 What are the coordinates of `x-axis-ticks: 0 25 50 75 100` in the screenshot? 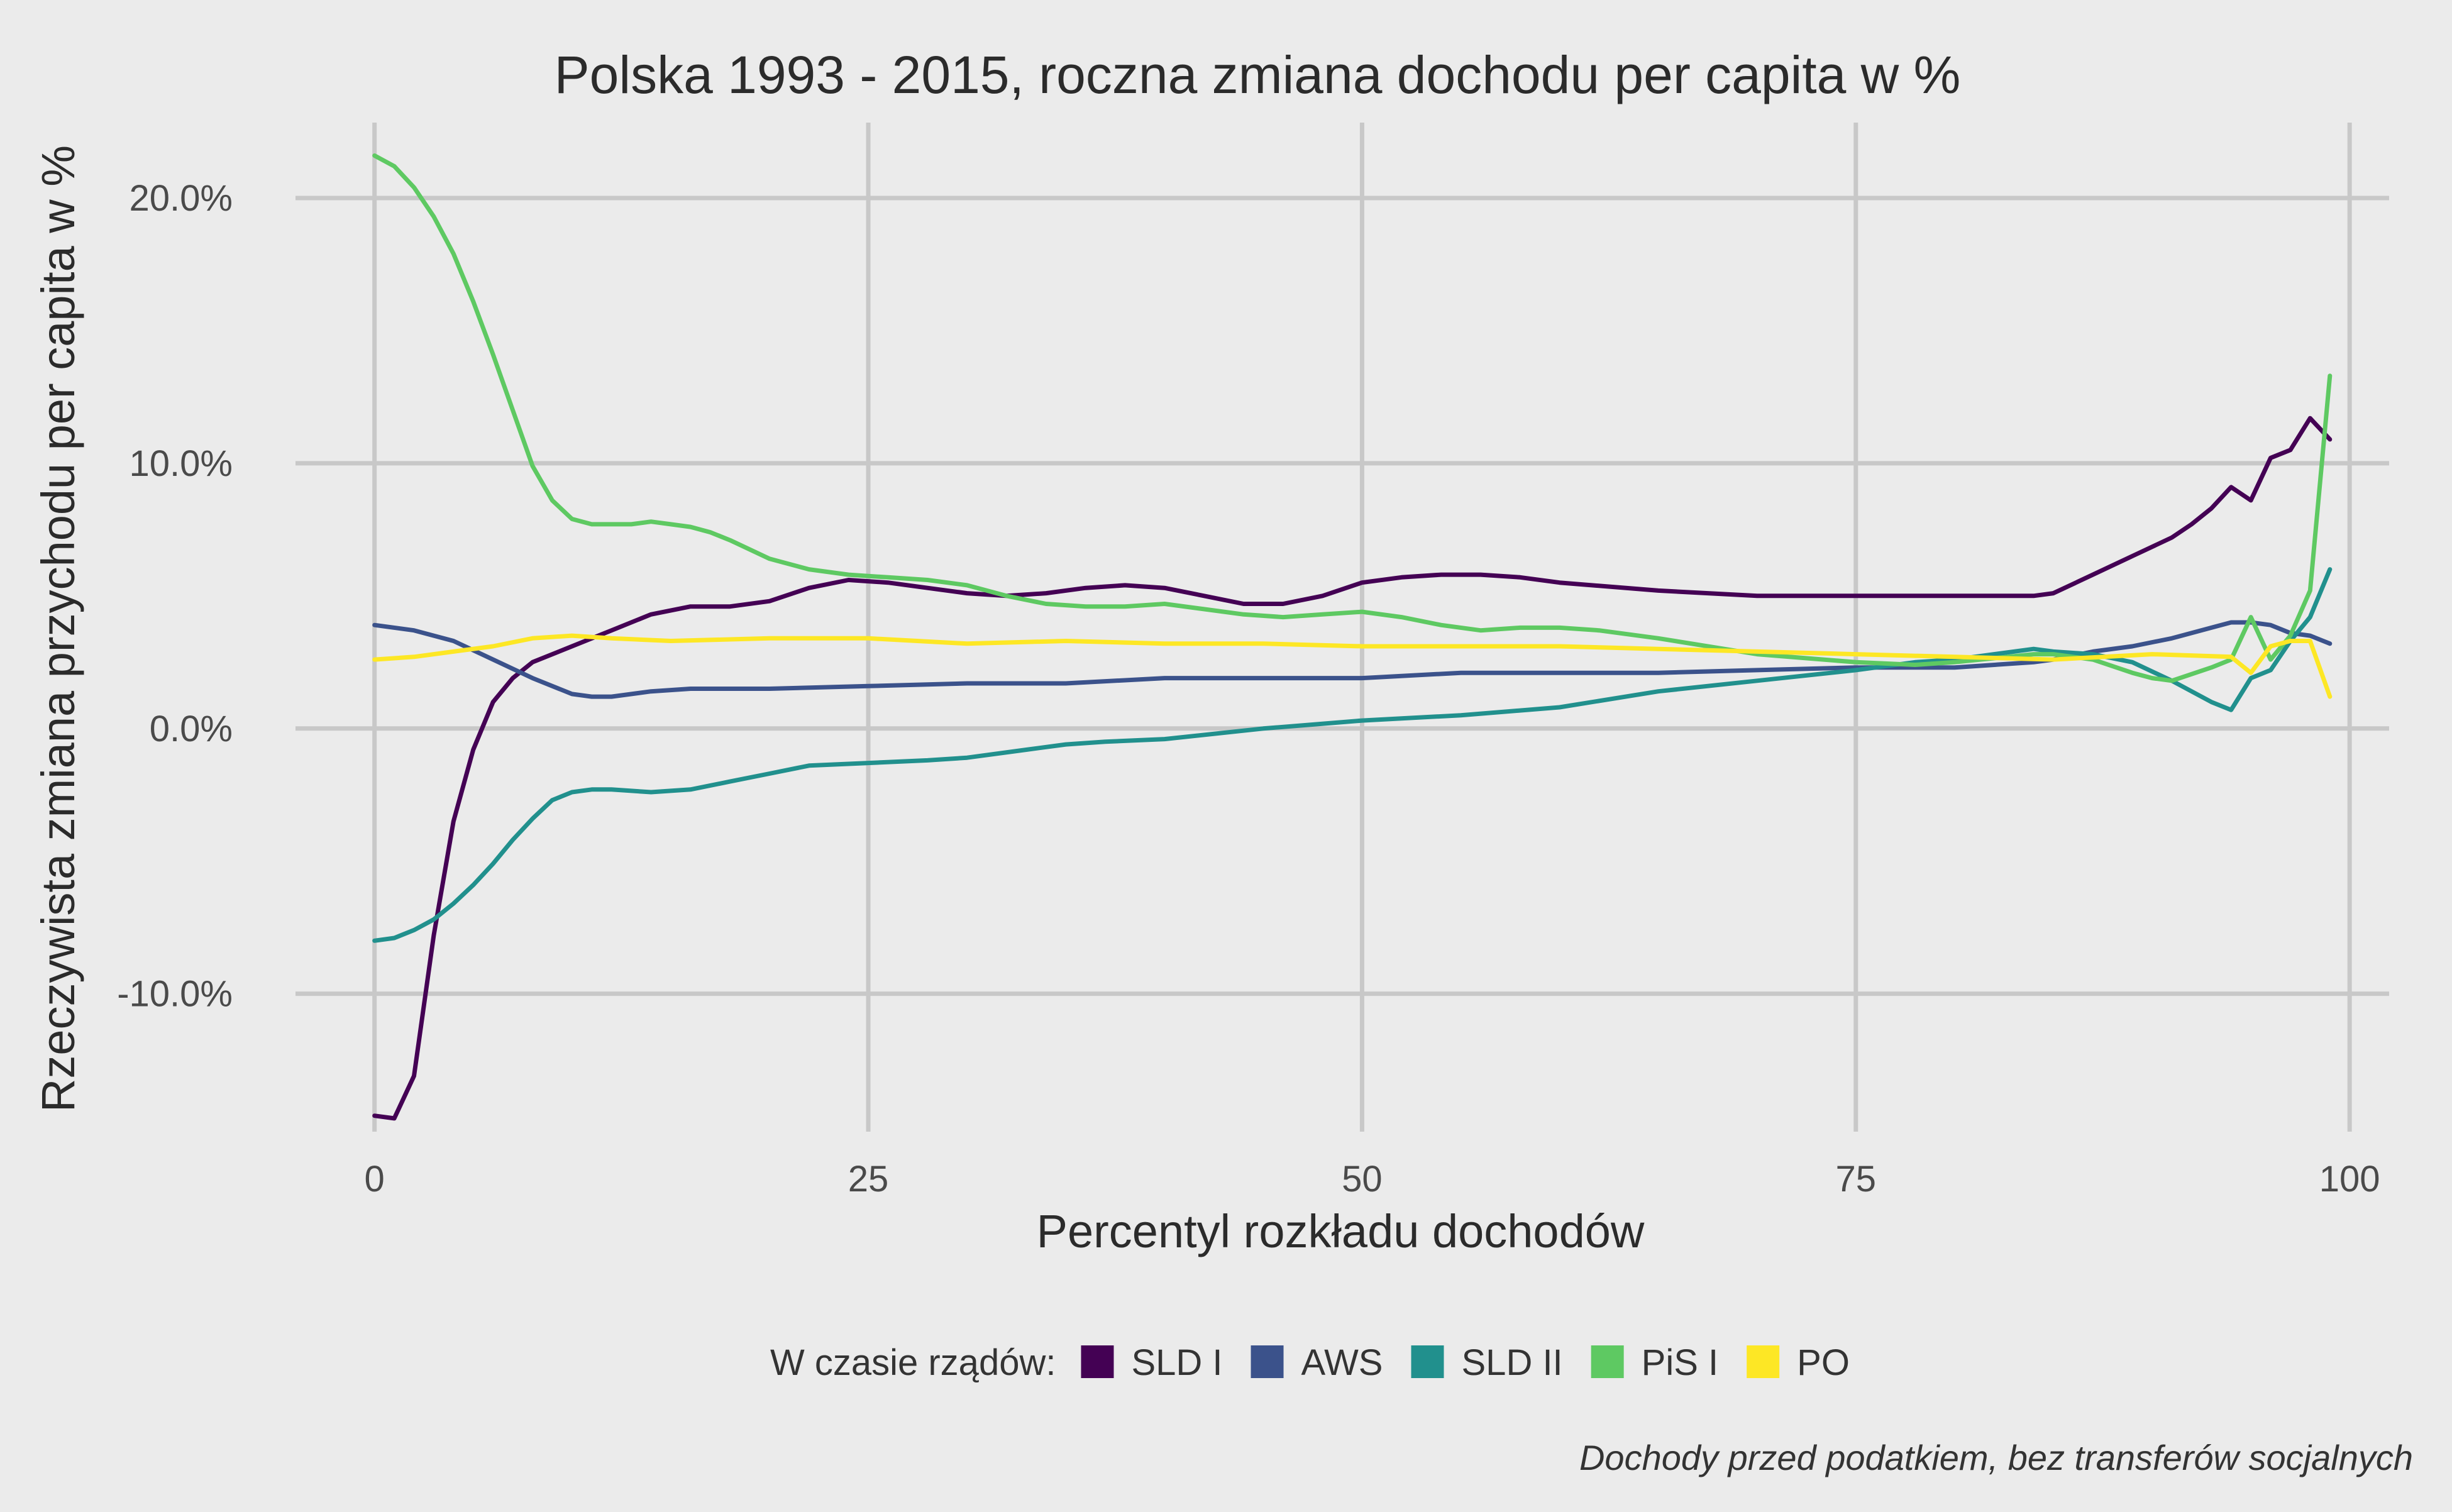 It's located at (1372, 1179).